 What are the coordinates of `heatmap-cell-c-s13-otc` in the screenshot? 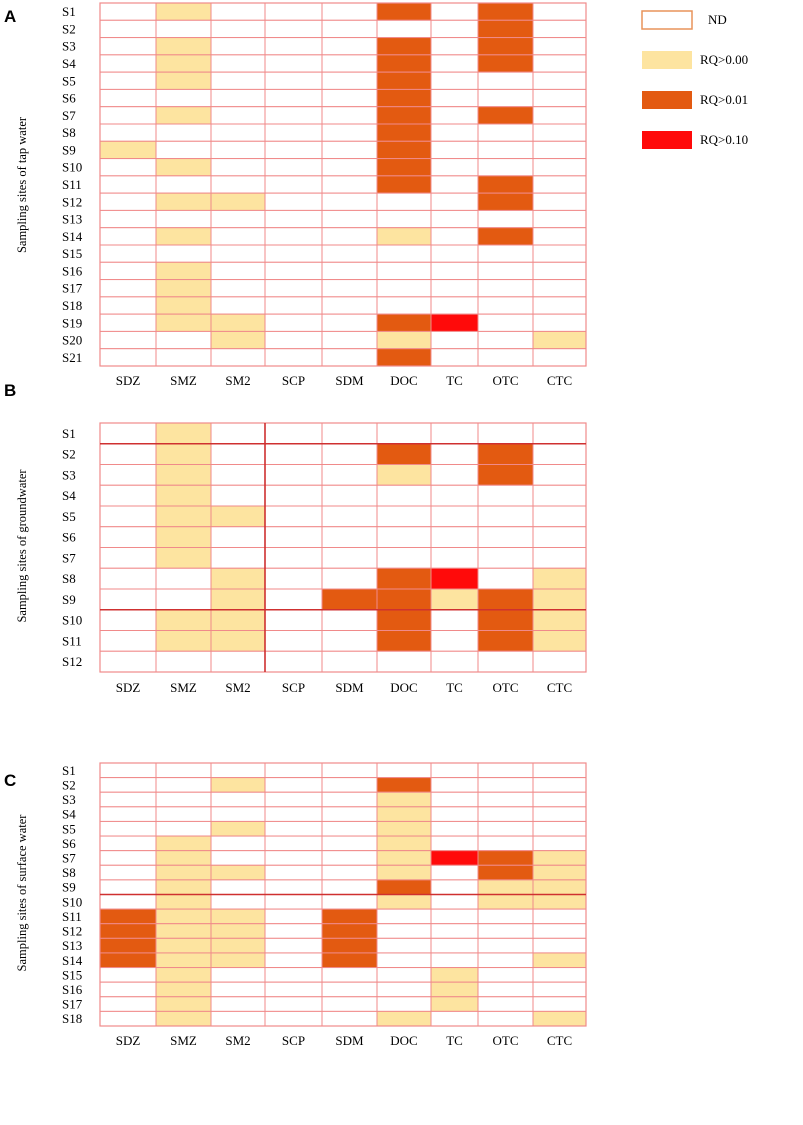 It's located at (505, 945).